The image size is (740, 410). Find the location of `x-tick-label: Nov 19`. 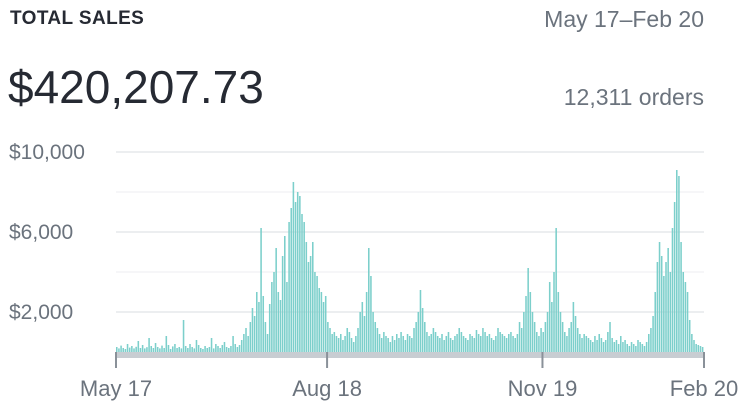

x-tick-label: Nov 19 is located at coordinates (543, 388).